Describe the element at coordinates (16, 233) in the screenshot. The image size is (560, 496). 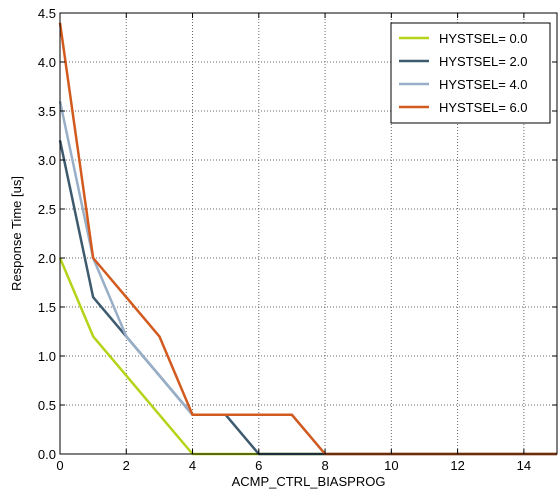
I see `y-axis-label: Response Time [us]` at that location.